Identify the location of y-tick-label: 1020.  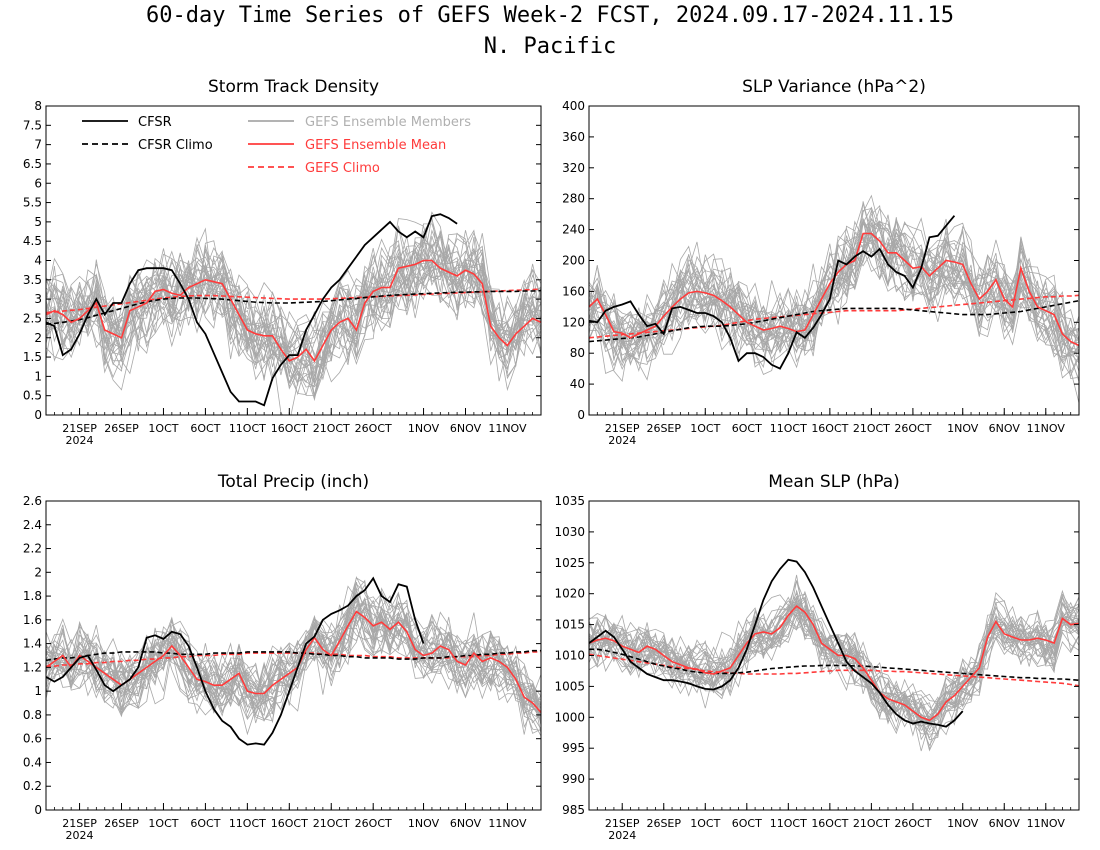
(569, 594).